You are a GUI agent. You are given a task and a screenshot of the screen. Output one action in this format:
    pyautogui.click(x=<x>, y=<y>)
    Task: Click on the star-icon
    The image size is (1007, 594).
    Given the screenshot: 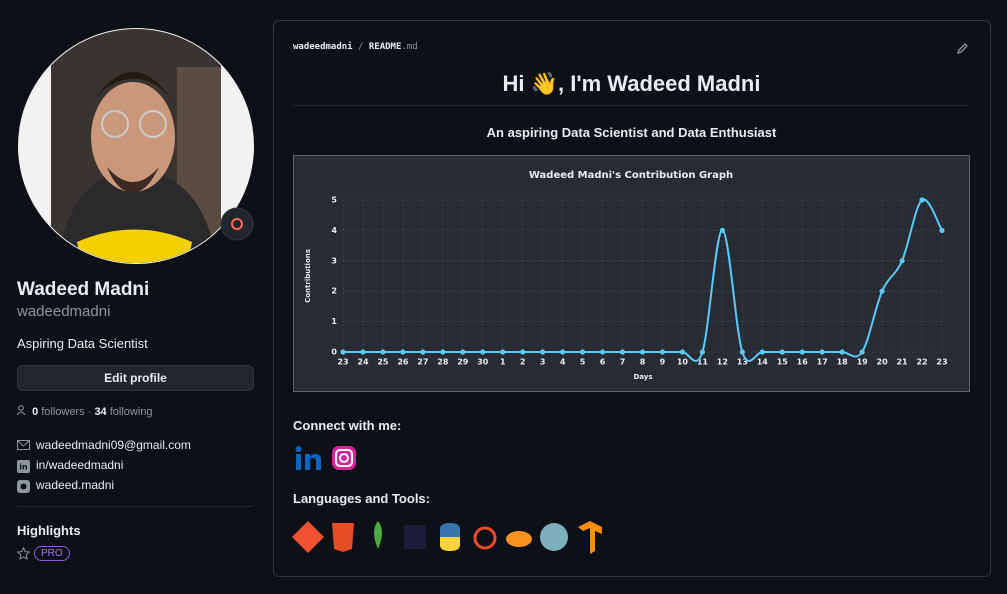 What is the action you would take?
    pyautogui.click(x=23, y=553)
    